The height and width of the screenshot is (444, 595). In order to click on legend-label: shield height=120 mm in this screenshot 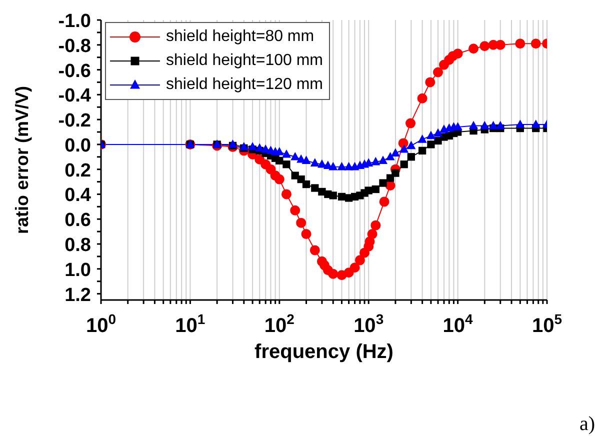, I will do `click(244, 85)`.